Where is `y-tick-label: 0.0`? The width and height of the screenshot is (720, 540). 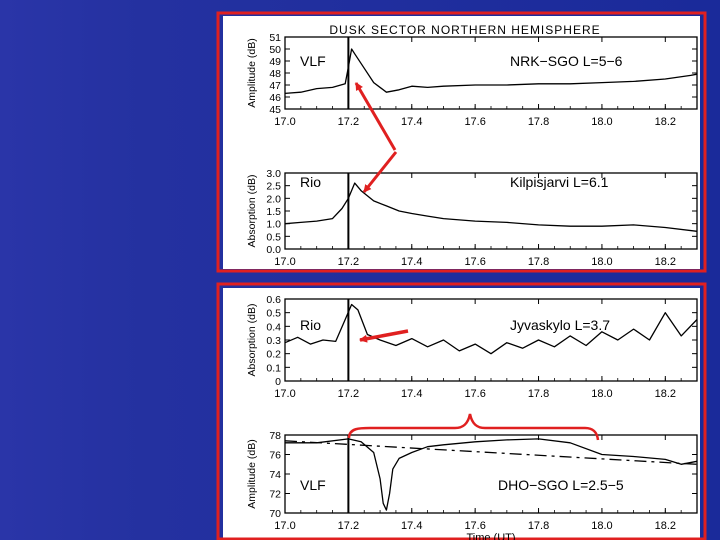 y-tick-label: 0.0 is located at coordinates (273, 250).